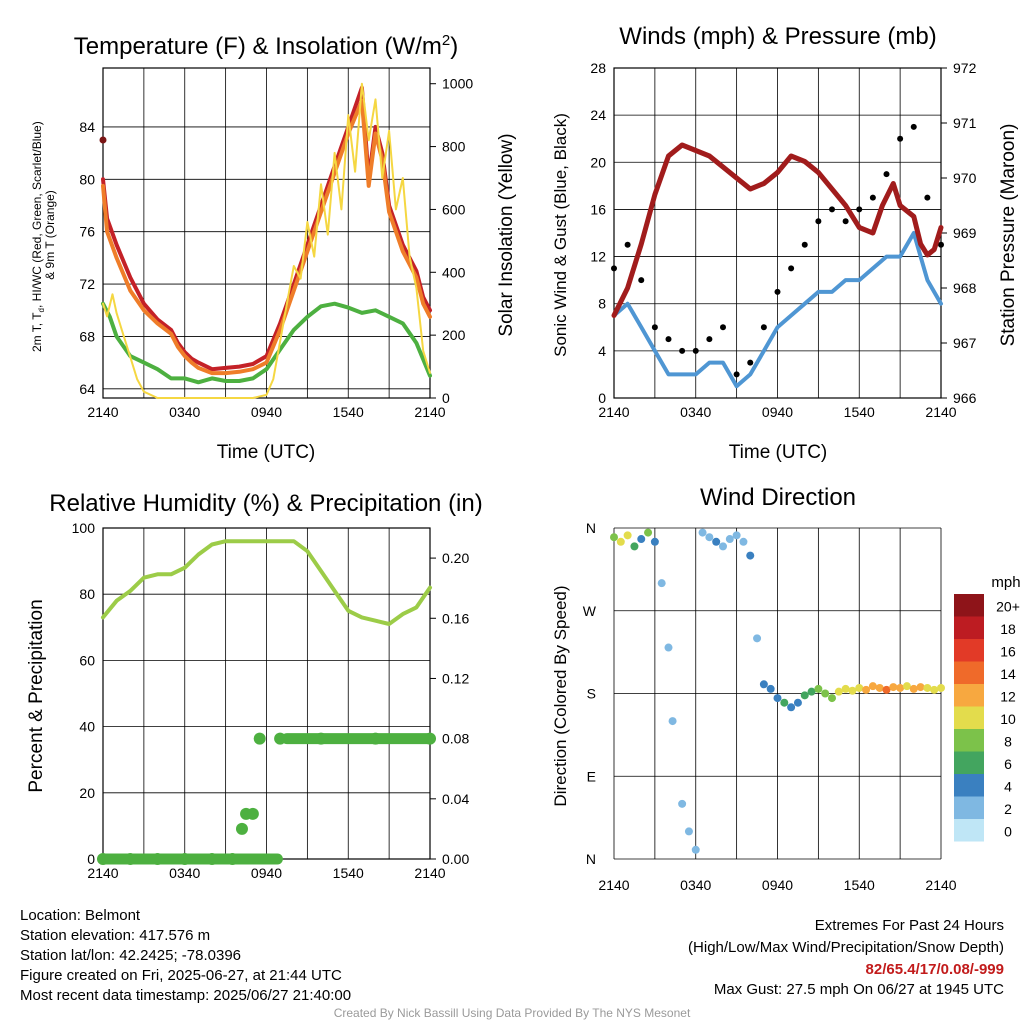 The image size is (1024, 1024). What do you see at coordinates (859, 412) in the screenshot?
I see `winds-x-tick-label: 1540` at bounding box center [859, 412].